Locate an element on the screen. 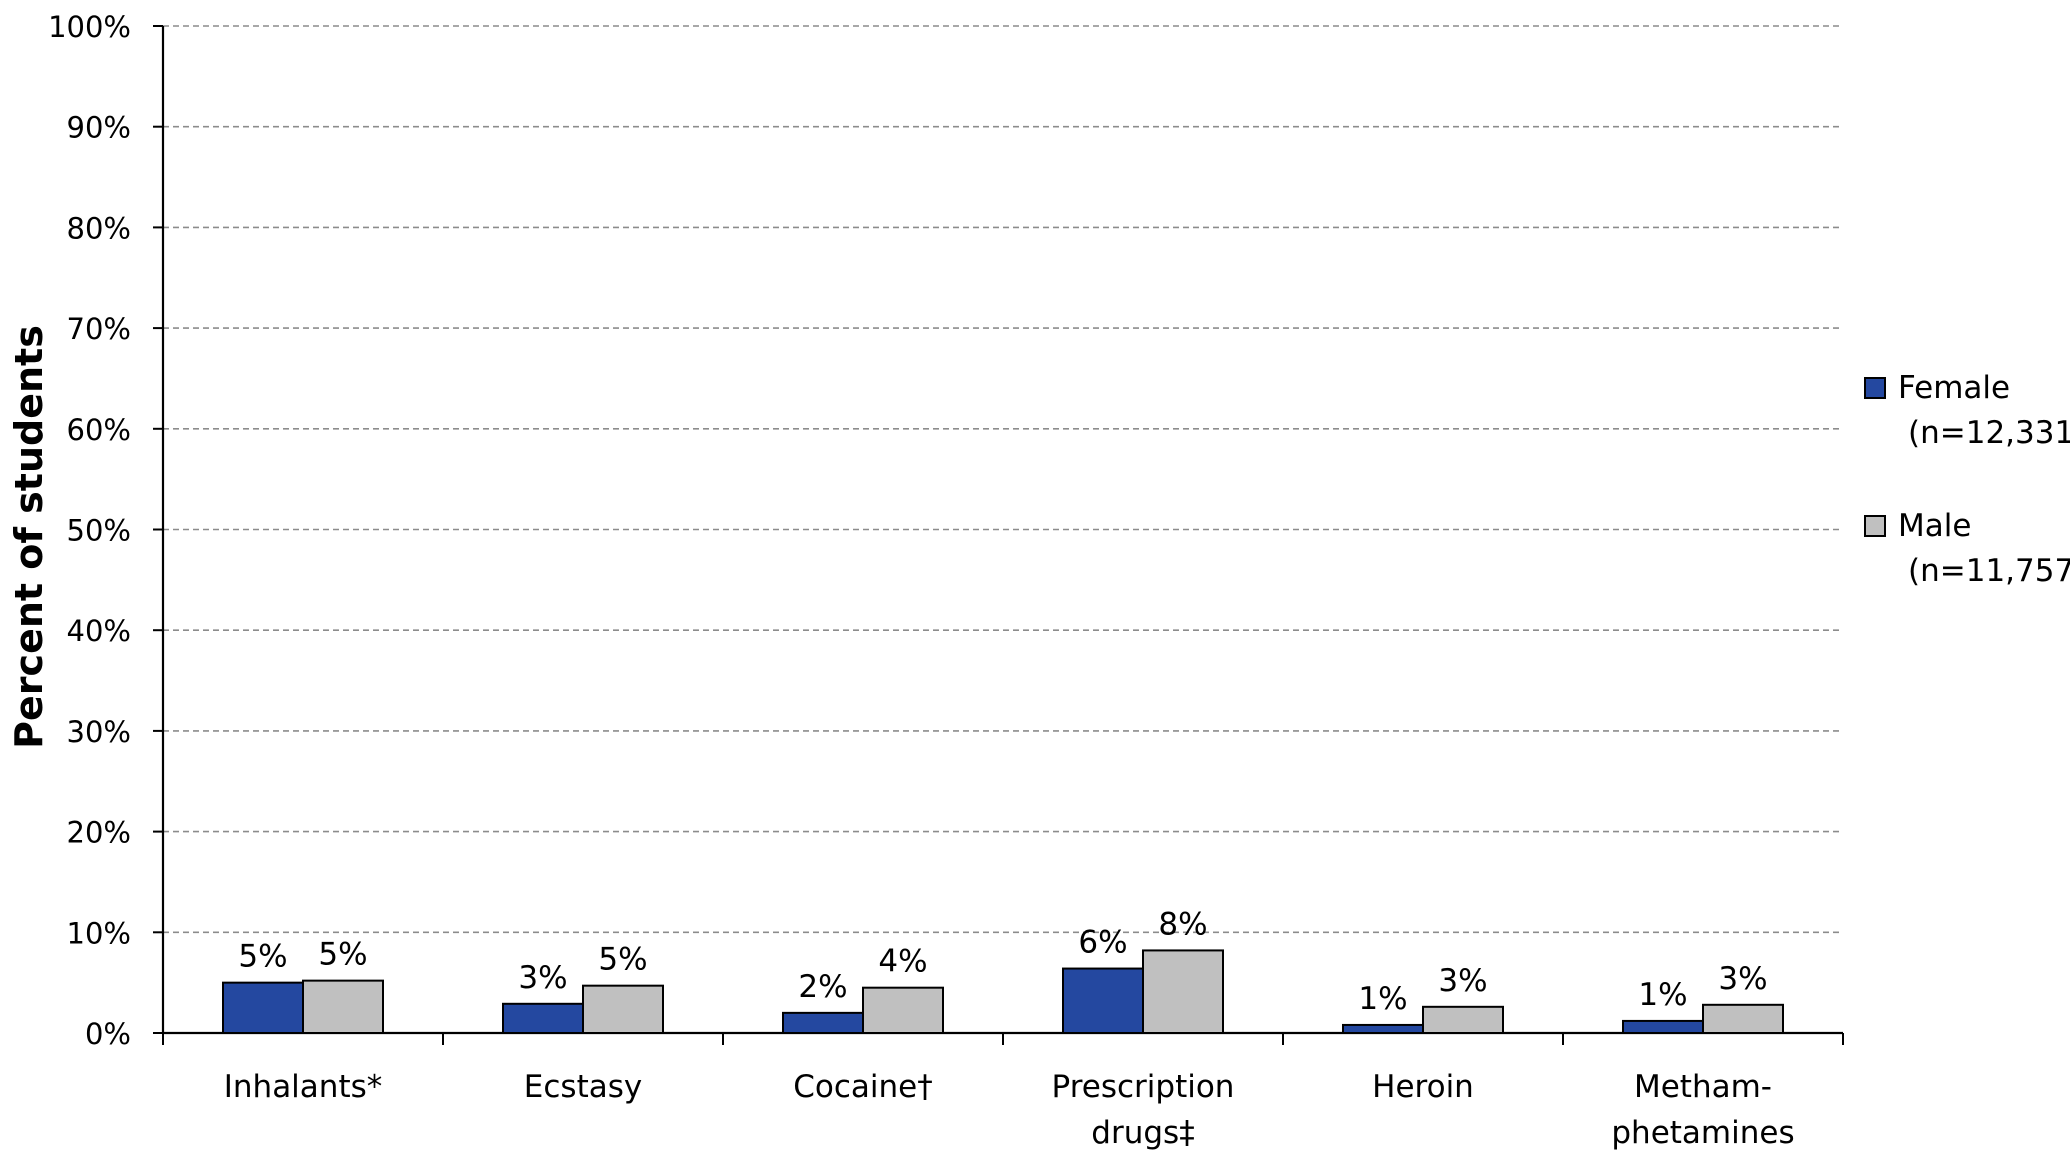 The height and width of the screenshot is (1157, 2070). data-label: 4% is located at coordinates (902, 962).